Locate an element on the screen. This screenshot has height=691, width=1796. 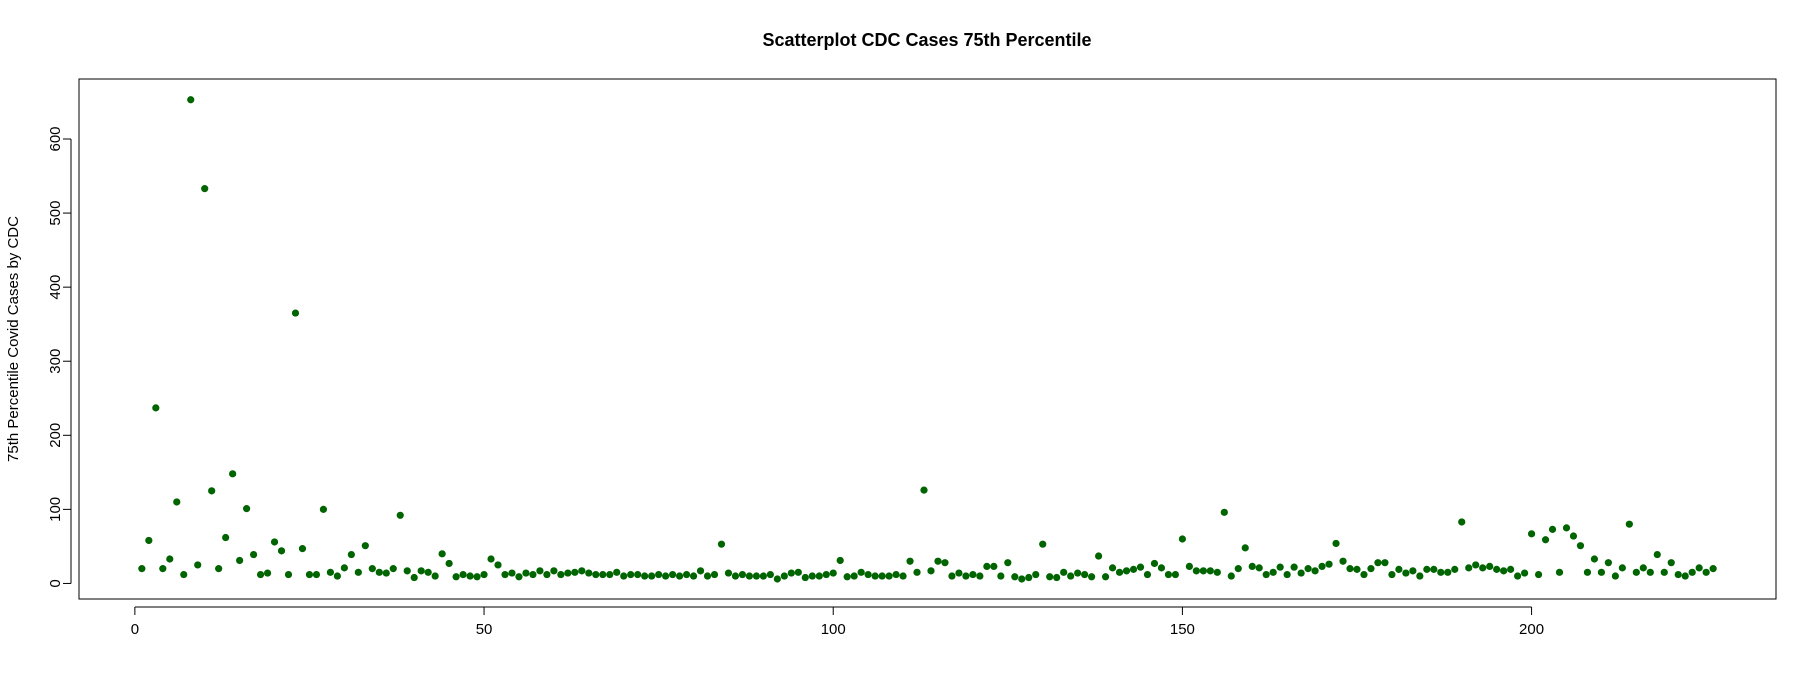
x-tick-label: 150 is located at coordinates (1182, 629).